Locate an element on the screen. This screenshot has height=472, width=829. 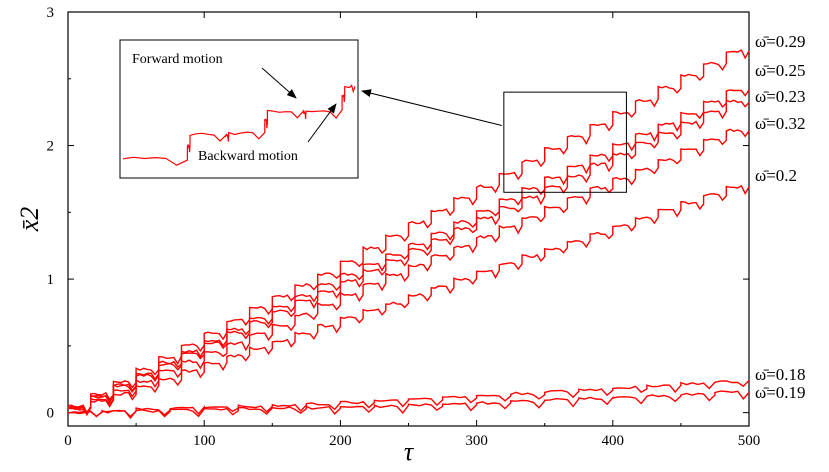
series-label: ω̄=0.19 is located at coordinates (780, 392).